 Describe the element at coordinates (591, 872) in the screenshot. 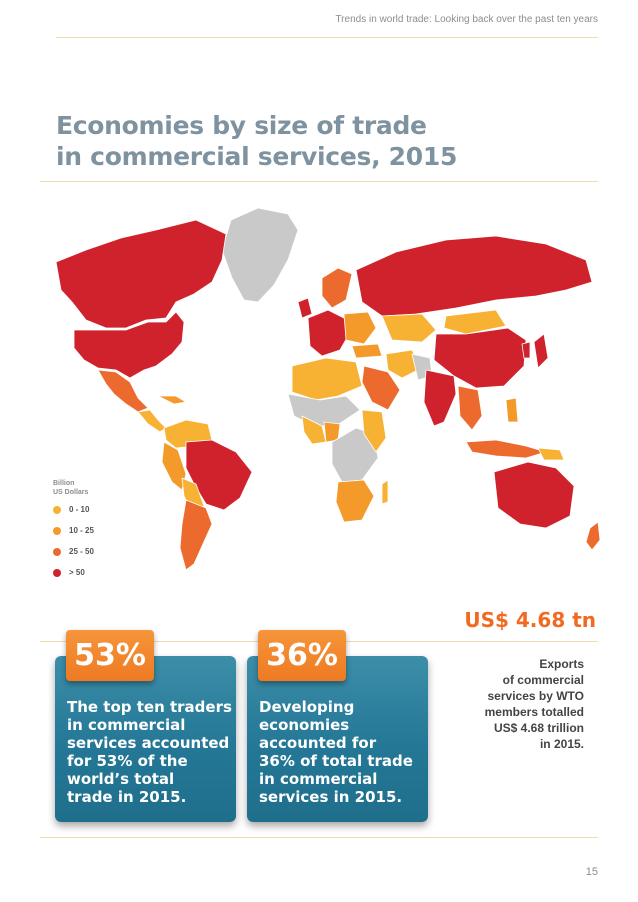

I see `page-number: 15` at that location.